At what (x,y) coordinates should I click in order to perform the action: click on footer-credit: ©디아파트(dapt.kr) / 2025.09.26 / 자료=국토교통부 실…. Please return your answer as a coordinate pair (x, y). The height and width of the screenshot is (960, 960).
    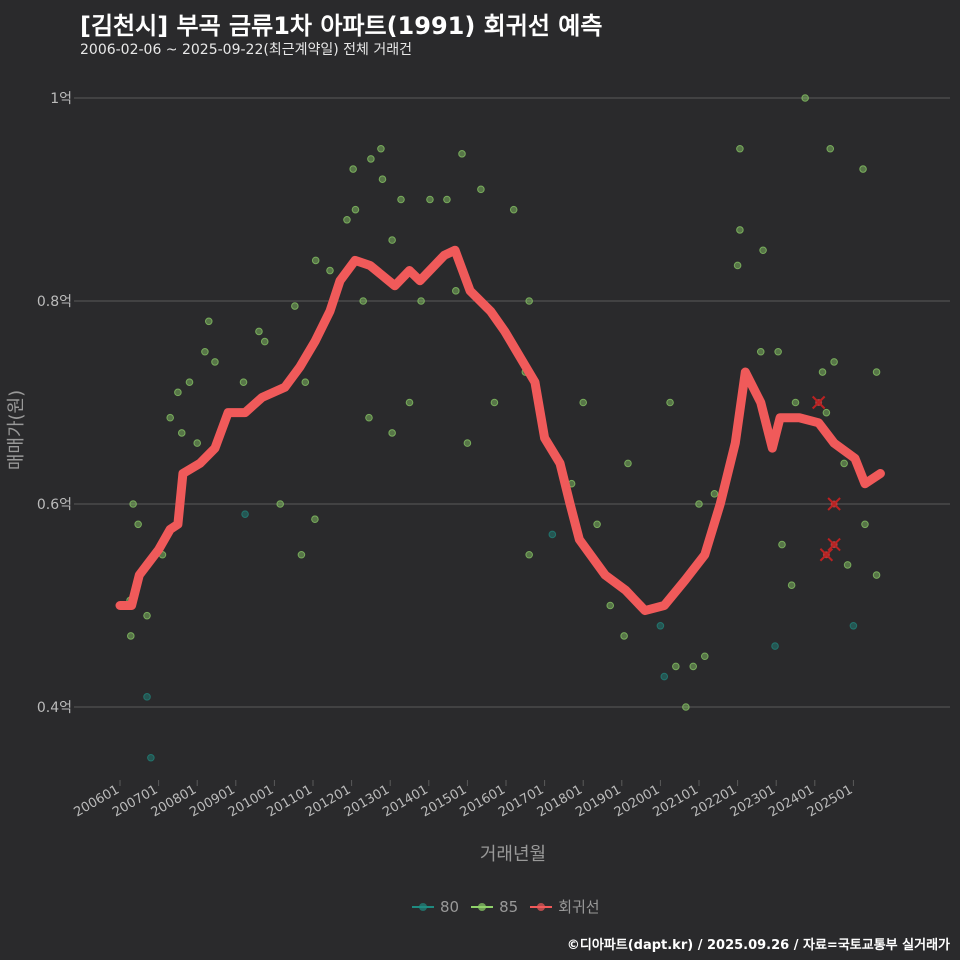
    Looking at the image, I should click on (758, 945).